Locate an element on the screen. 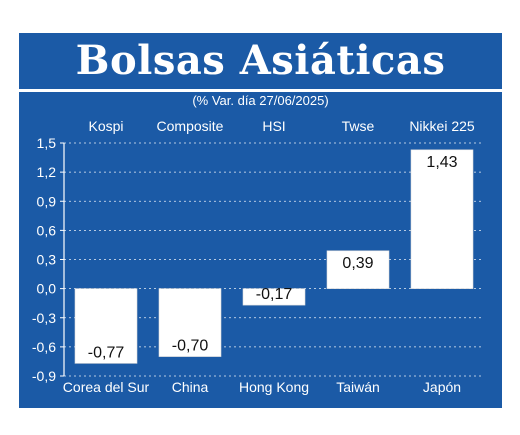 This screenshot has height=435, width=520. chart-title: Bolsas Asiáticas is located at coordinates (260, 60).